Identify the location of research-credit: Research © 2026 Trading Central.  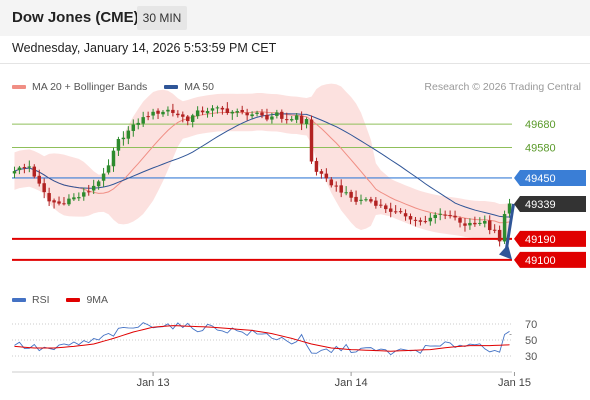
(502, 87).